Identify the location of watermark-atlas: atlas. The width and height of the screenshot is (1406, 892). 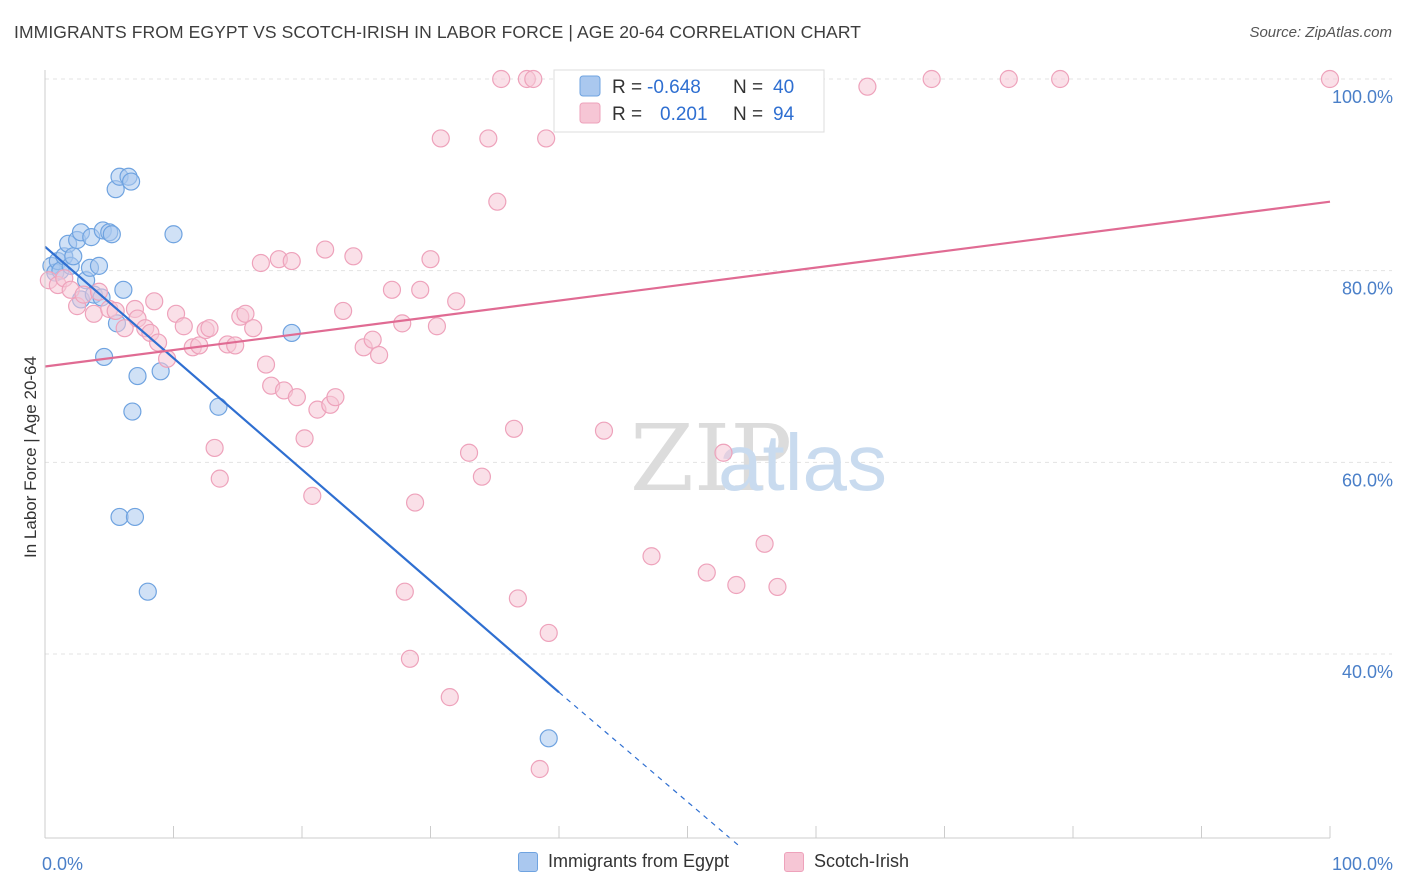
(802, 462).